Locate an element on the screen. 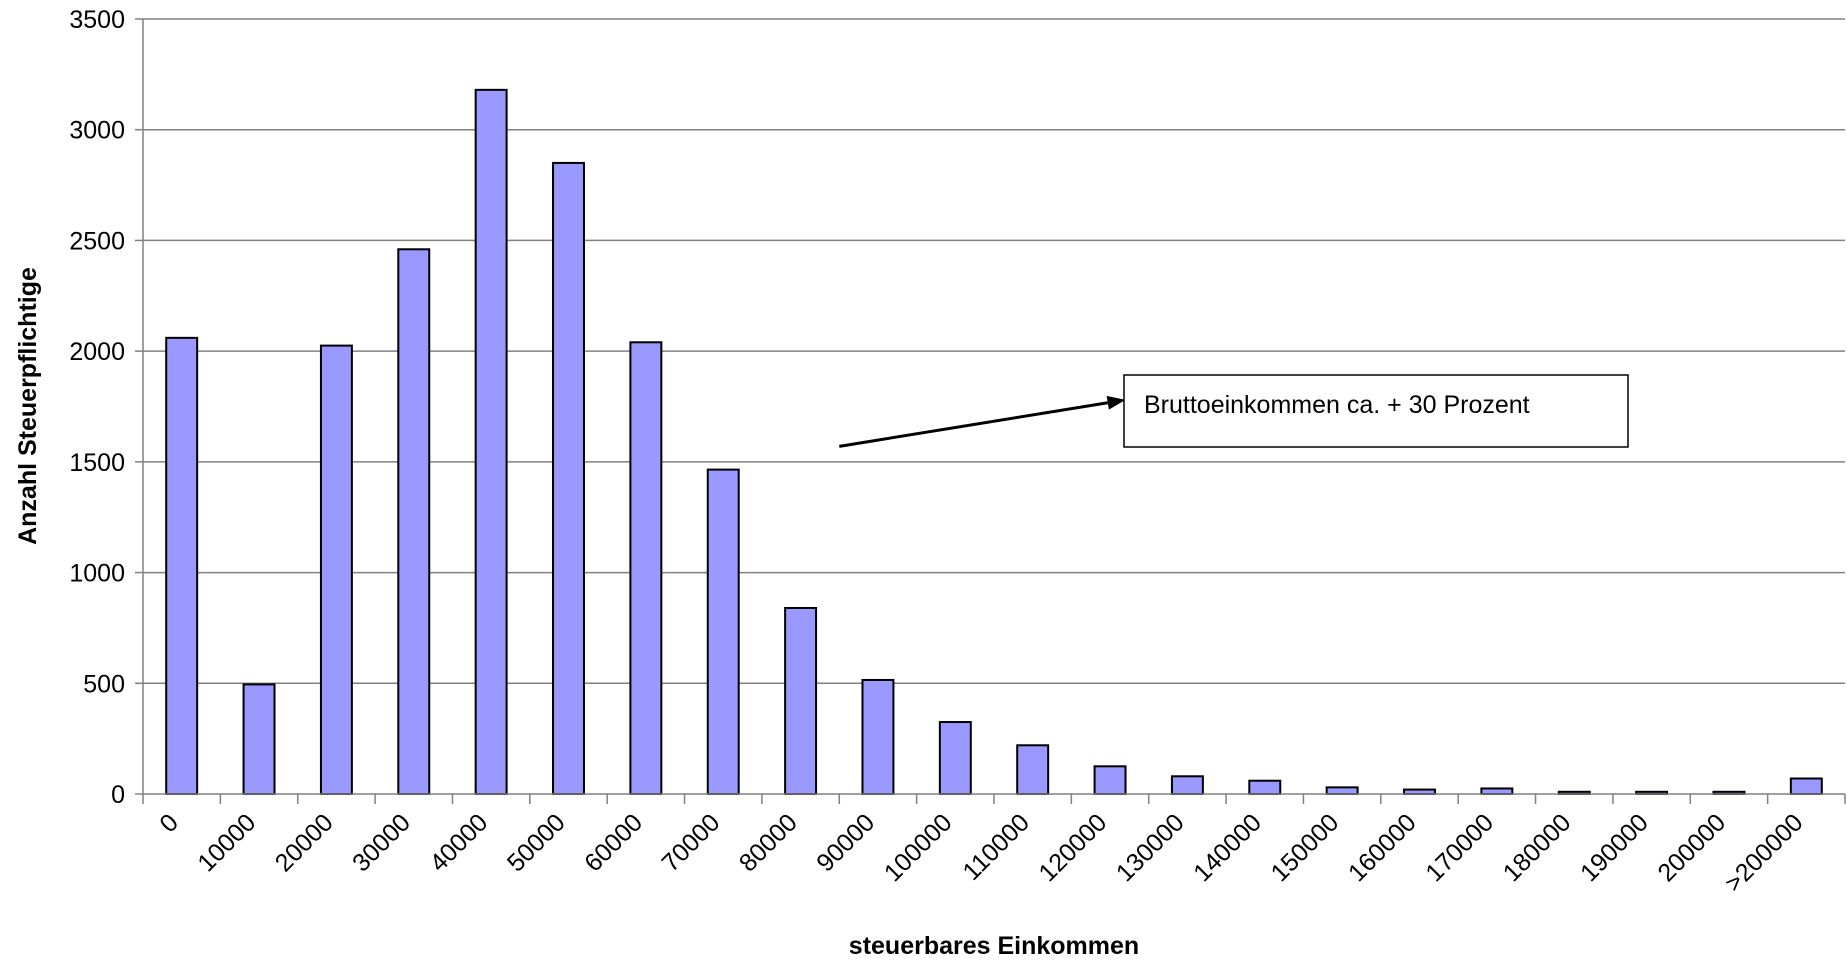  y-tick-label: 0 is located at coordinates (118, 795).